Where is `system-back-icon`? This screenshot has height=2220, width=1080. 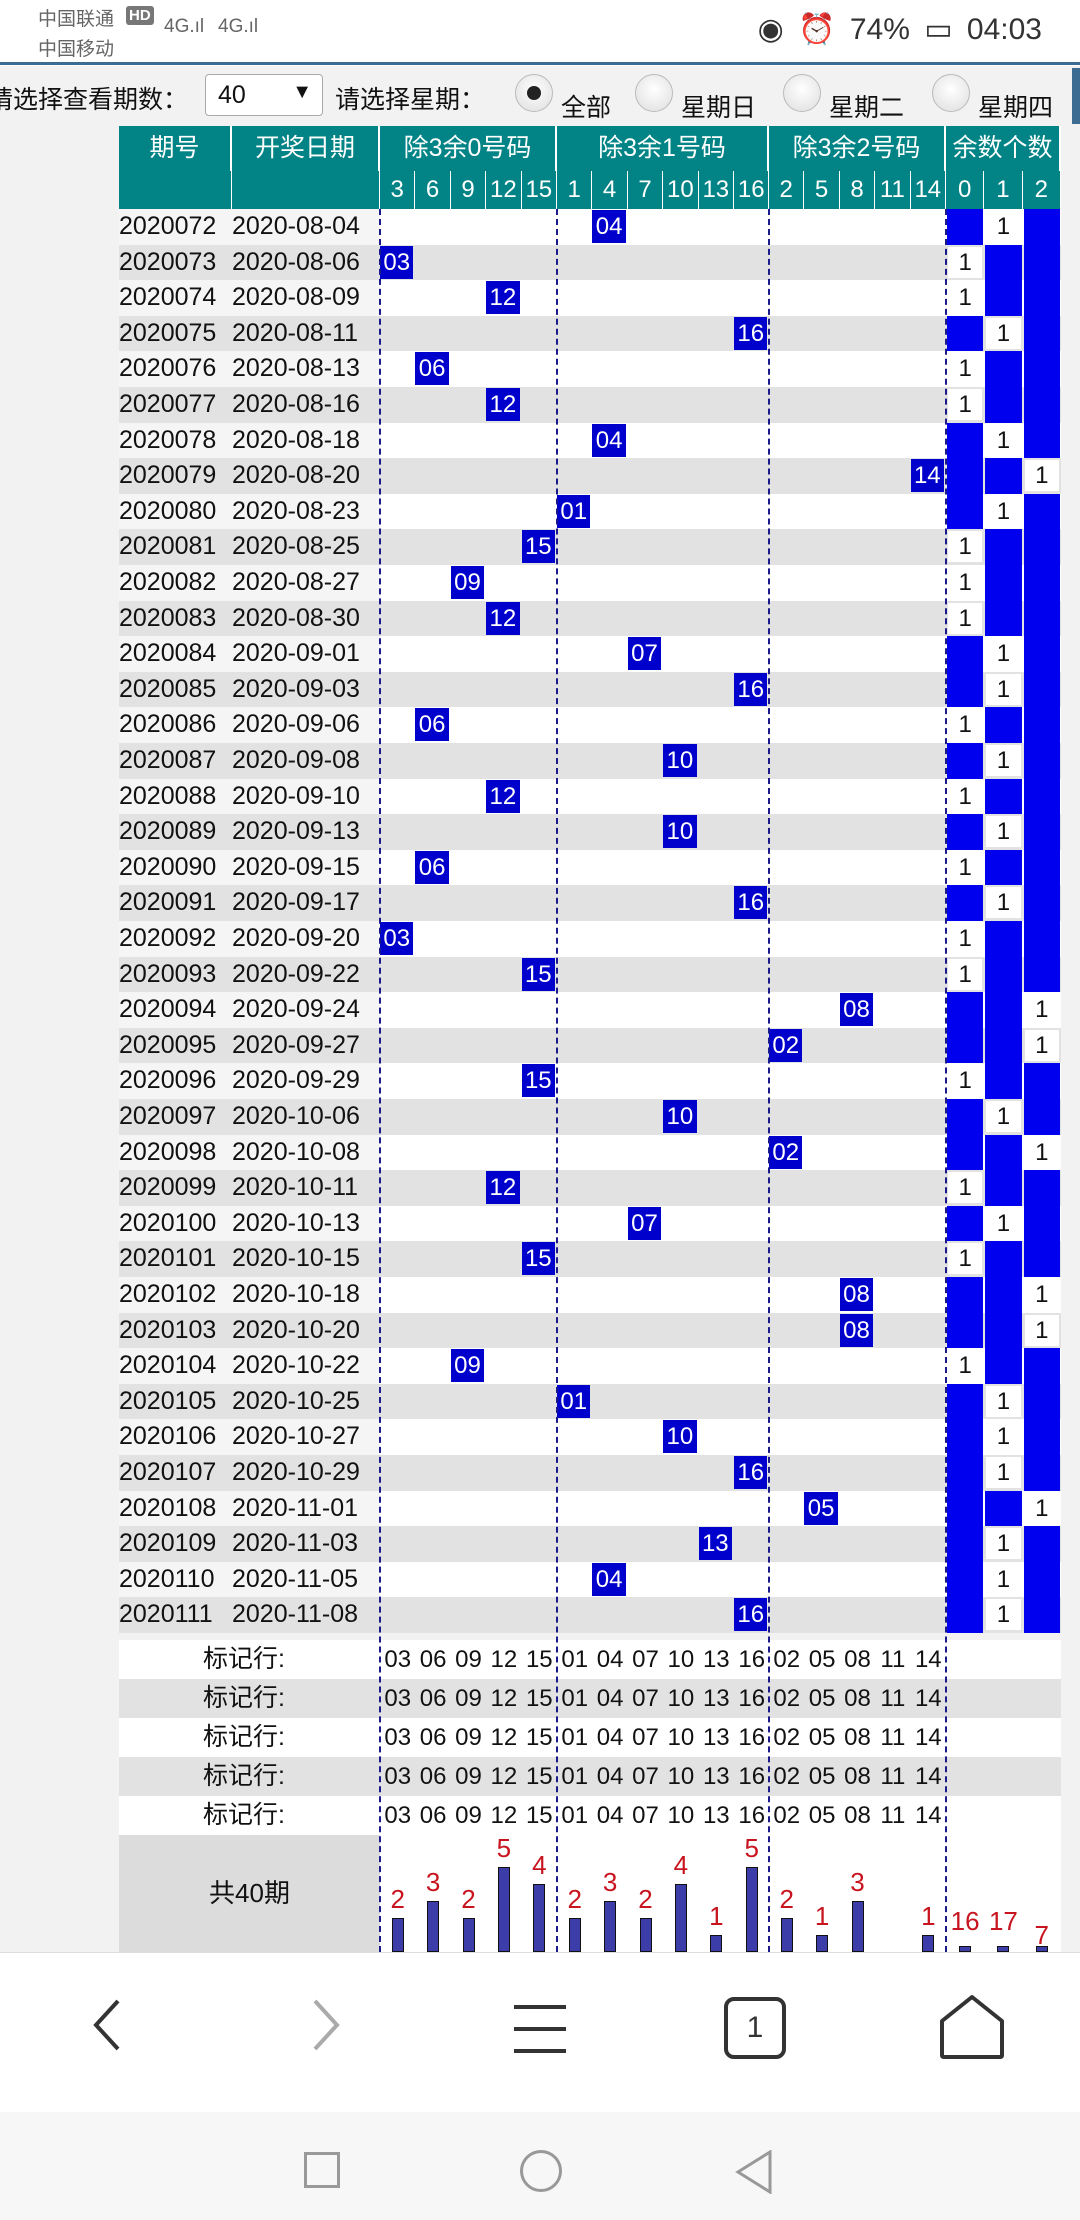
system-back-icon is located at coordinates (754, 2172).